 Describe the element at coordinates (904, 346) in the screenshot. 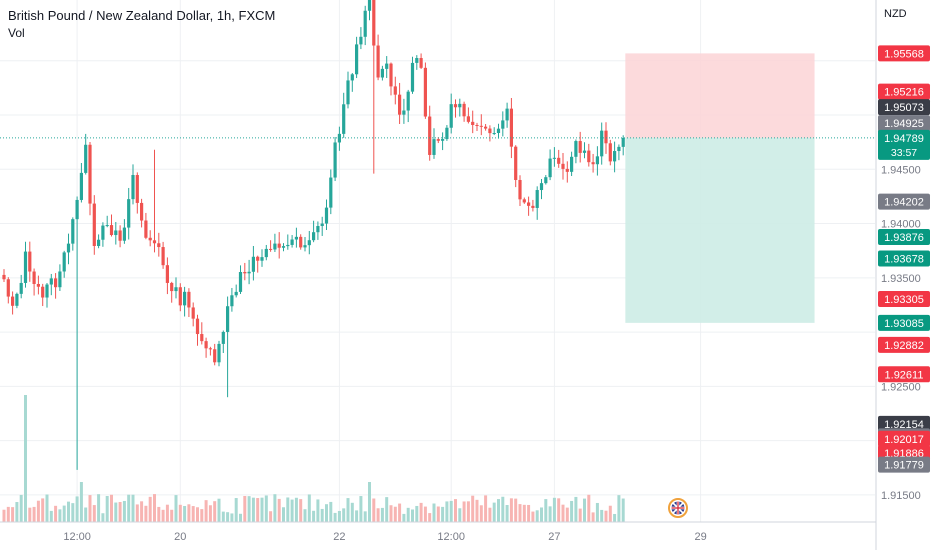

I see `price-label-text: 1.92882` at that location.